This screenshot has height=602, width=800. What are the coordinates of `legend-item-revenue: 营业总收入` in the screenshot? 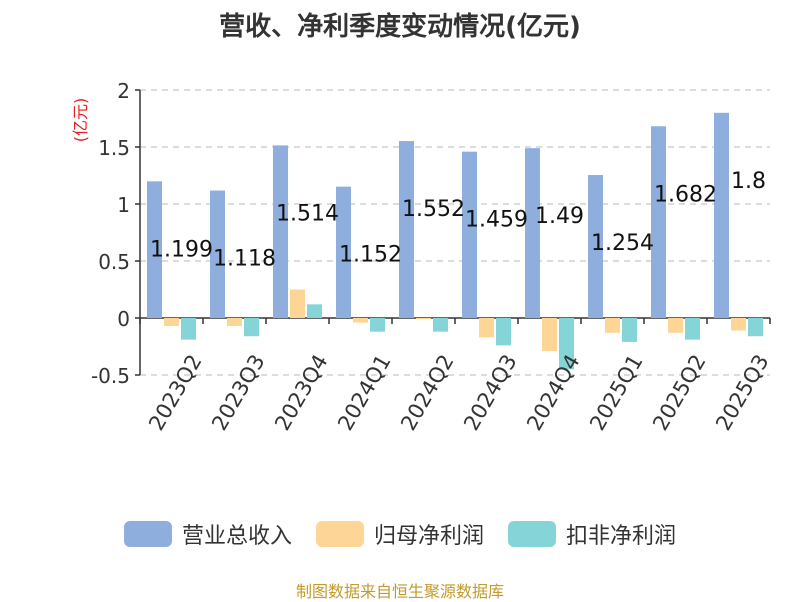 It's located at (207, 534).